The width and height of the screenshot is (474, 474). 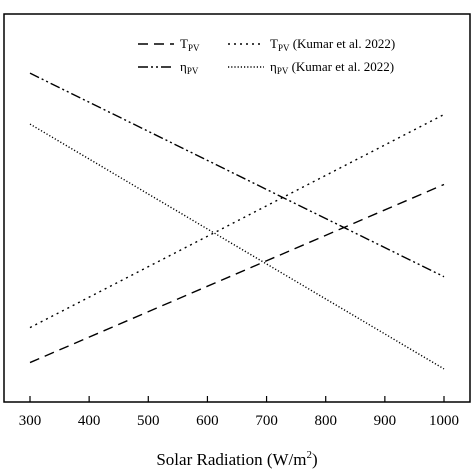 I want to click on x-tick-label: 700, so click(x=266, y=421).